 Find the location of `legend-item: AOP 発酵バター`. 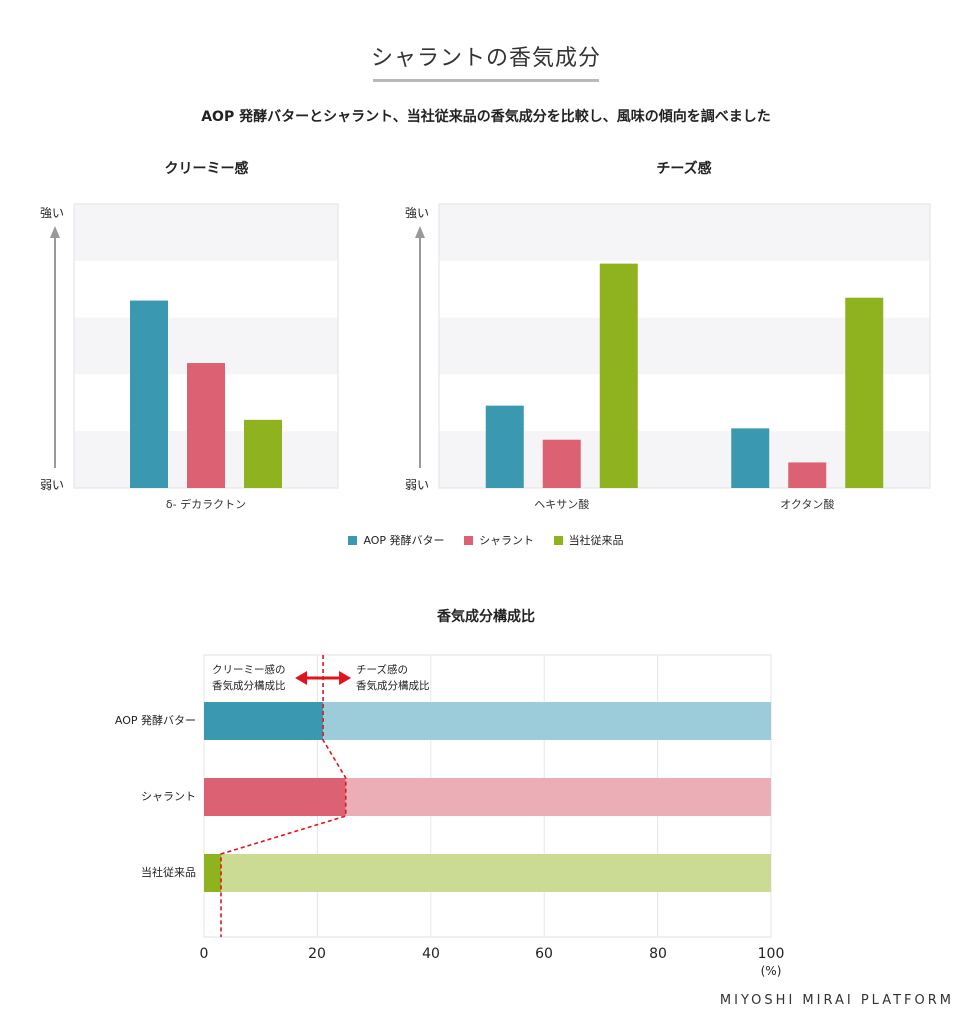

legend-item: AOP 発酵バター is located at coordinates (396, 540).